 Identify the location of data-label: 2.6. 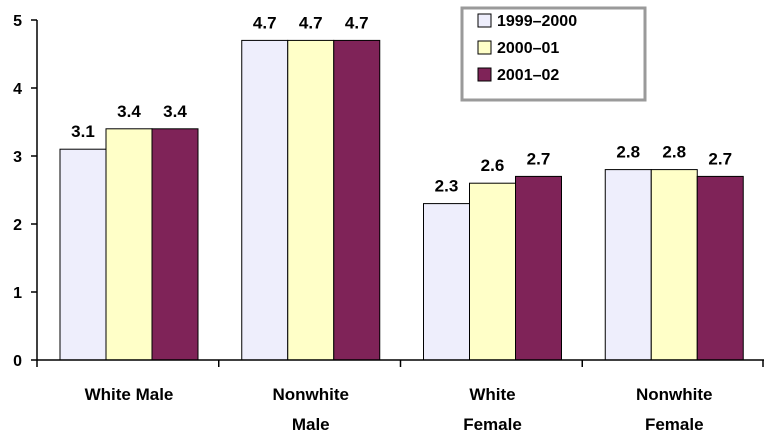
(493, 165).